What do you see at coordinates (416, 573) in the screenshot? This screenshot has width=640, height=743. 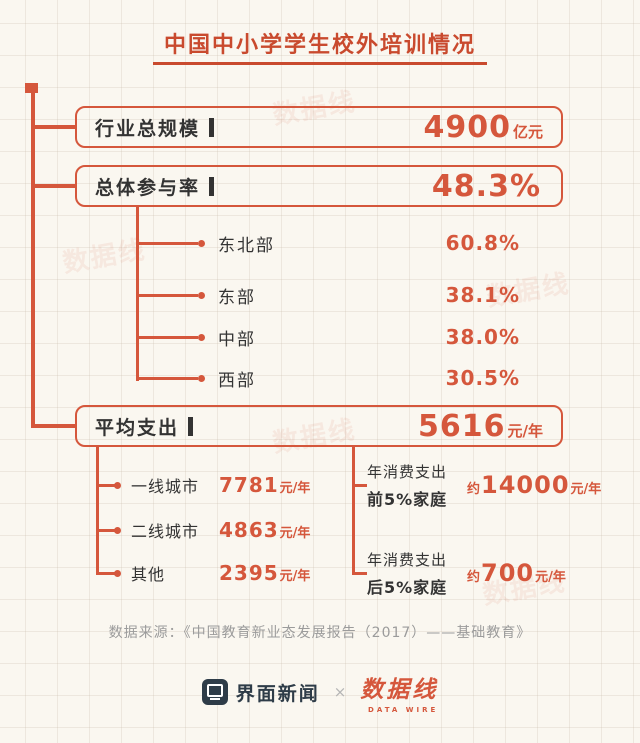 I see `extreme-label-group: 年消费支出 后5%家庭` at bounding box center [416, 573].